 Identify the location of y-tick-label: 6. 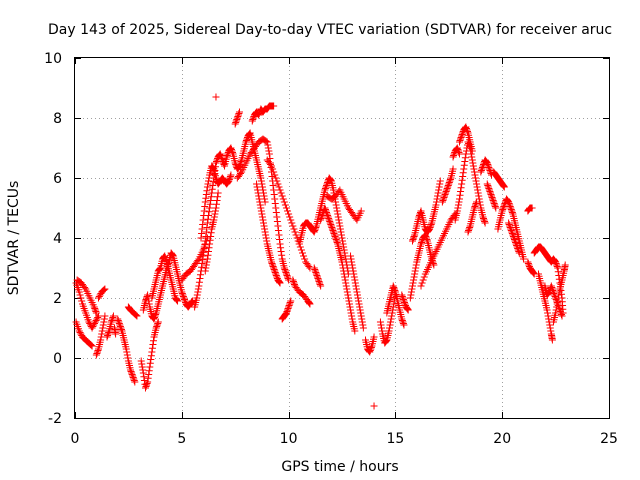
(57, 179).